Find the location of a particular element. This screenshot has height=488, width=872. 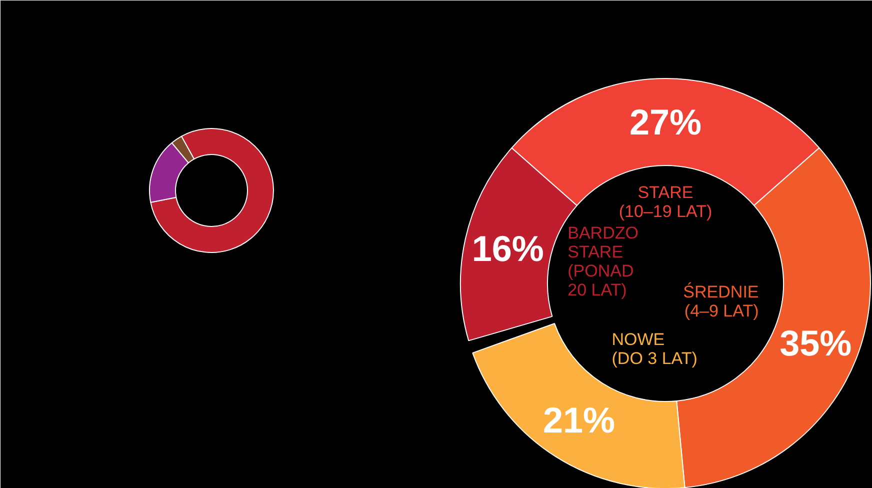

data-label: 16% is located at coordinates (508, 248).